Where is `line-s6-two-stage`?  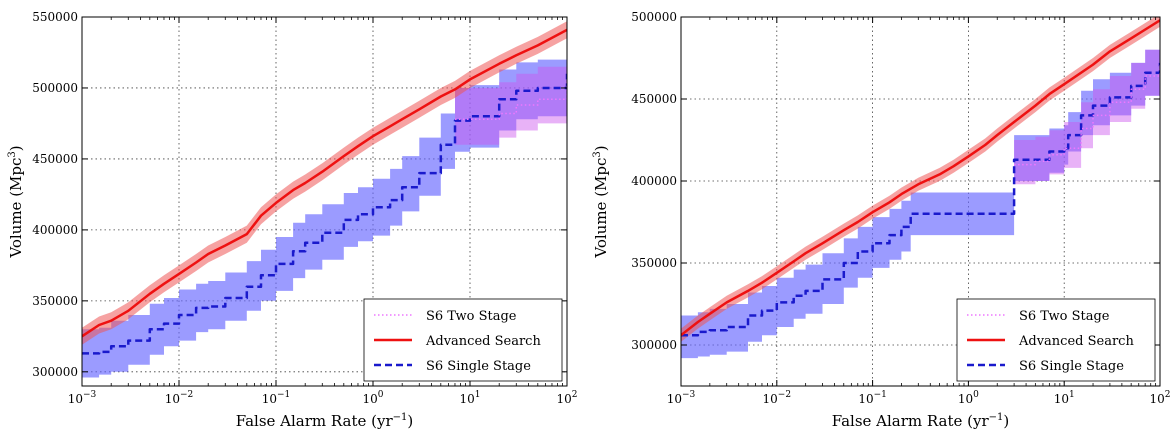
line-s6-two-stage is located at coordinates (511, 100).